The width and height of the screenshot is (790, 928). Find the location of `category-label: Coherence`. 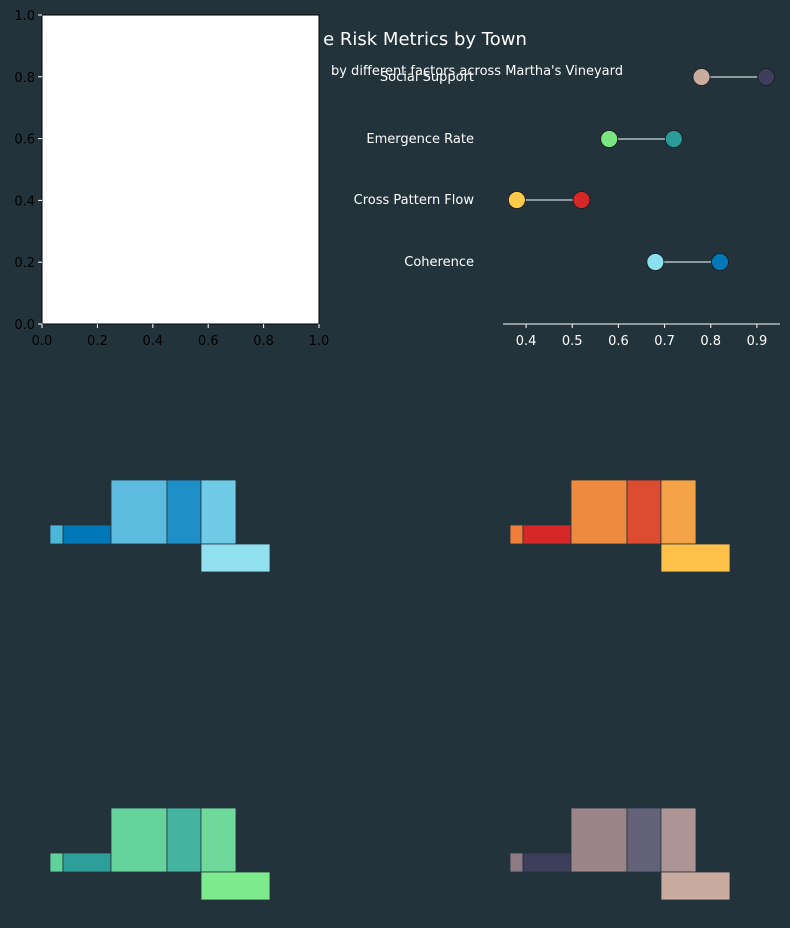

category-label: Coherence is located at coordinates (439, 262).